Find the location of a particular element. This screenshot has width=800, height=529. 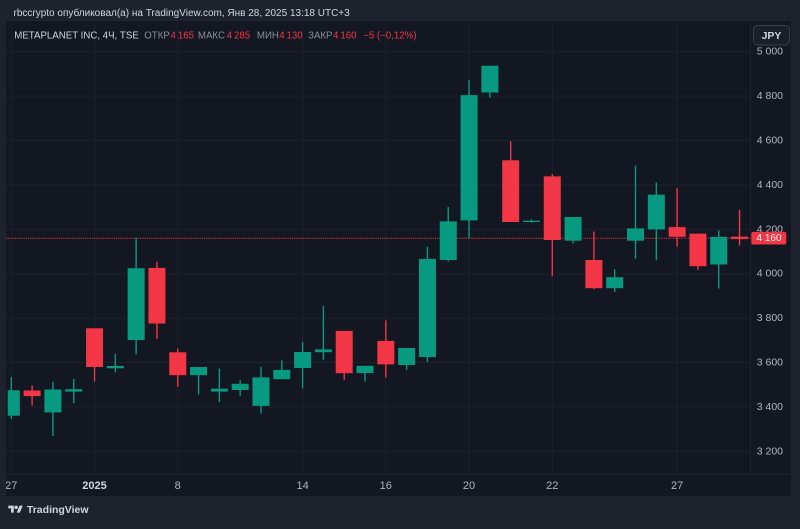

svg-text: 3 600 is located at coordinates (770, 363).